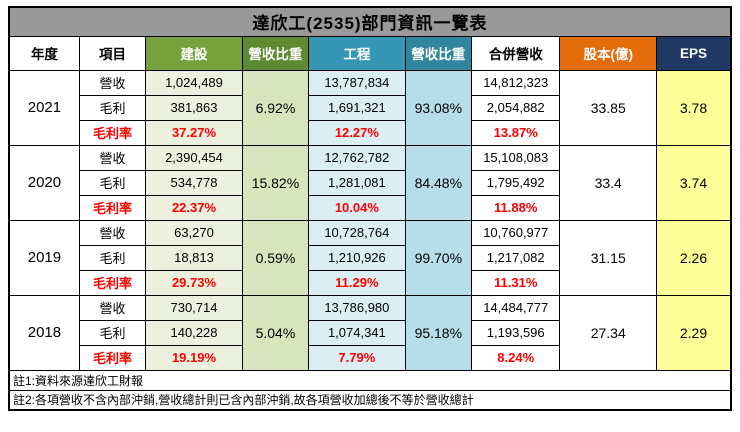  What do you see at coordinates (357, 53) in the screenshot?
I see `col-header-engineering: 工程` at bounding box center [357, 53].